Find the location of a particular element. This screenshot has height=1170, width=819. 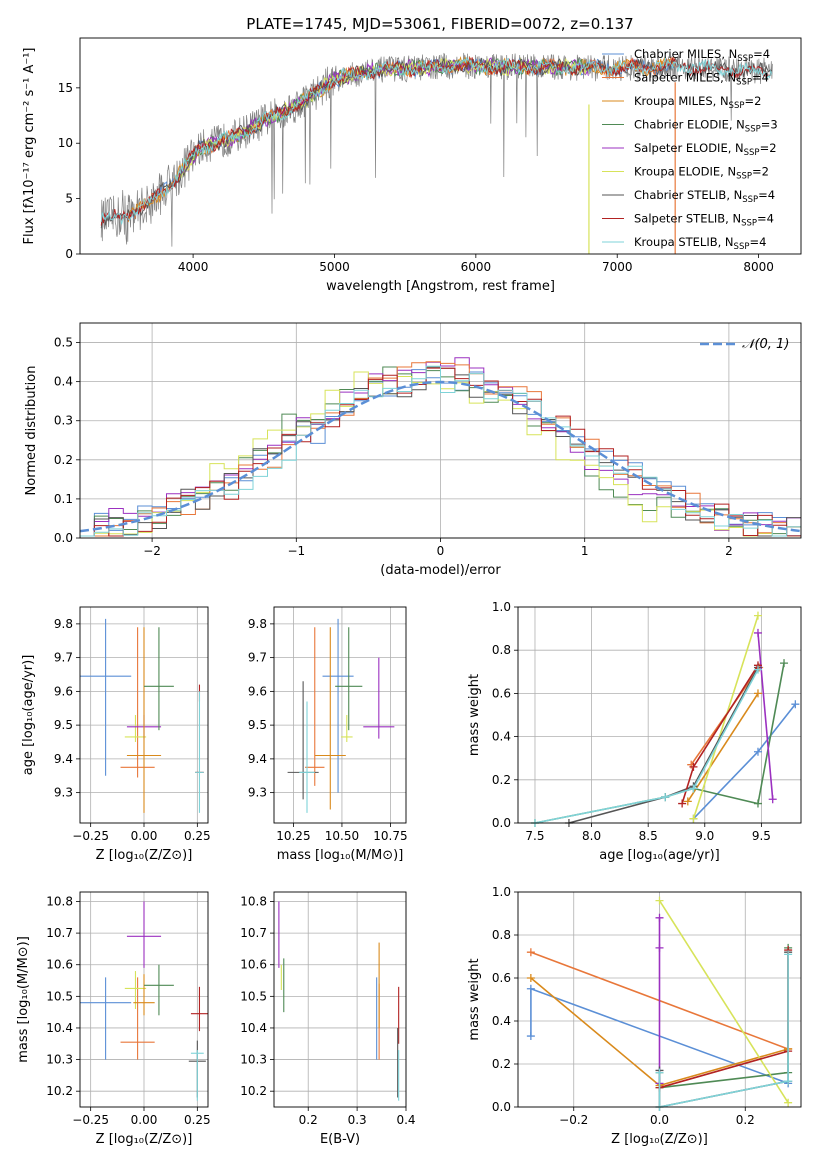

x-tick-label: 7.5 is located at coordinates (534, 836).